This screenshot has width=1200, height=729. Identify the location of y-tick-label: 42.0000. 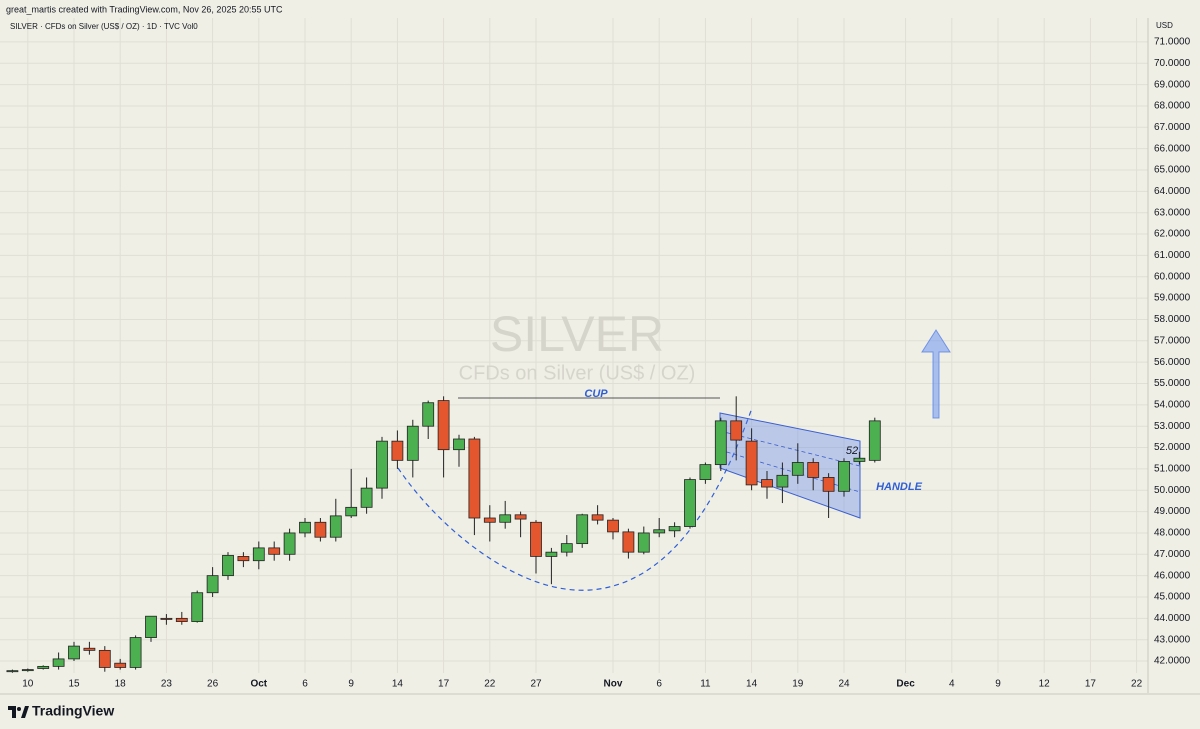
(1172, 661).